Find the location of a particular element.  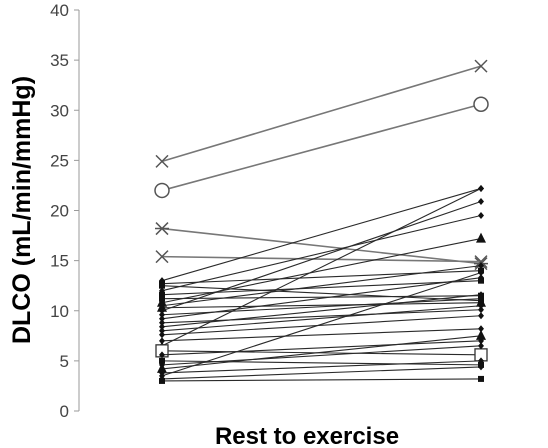

y-tick-label: 20 is located at coordinates (59, 211).